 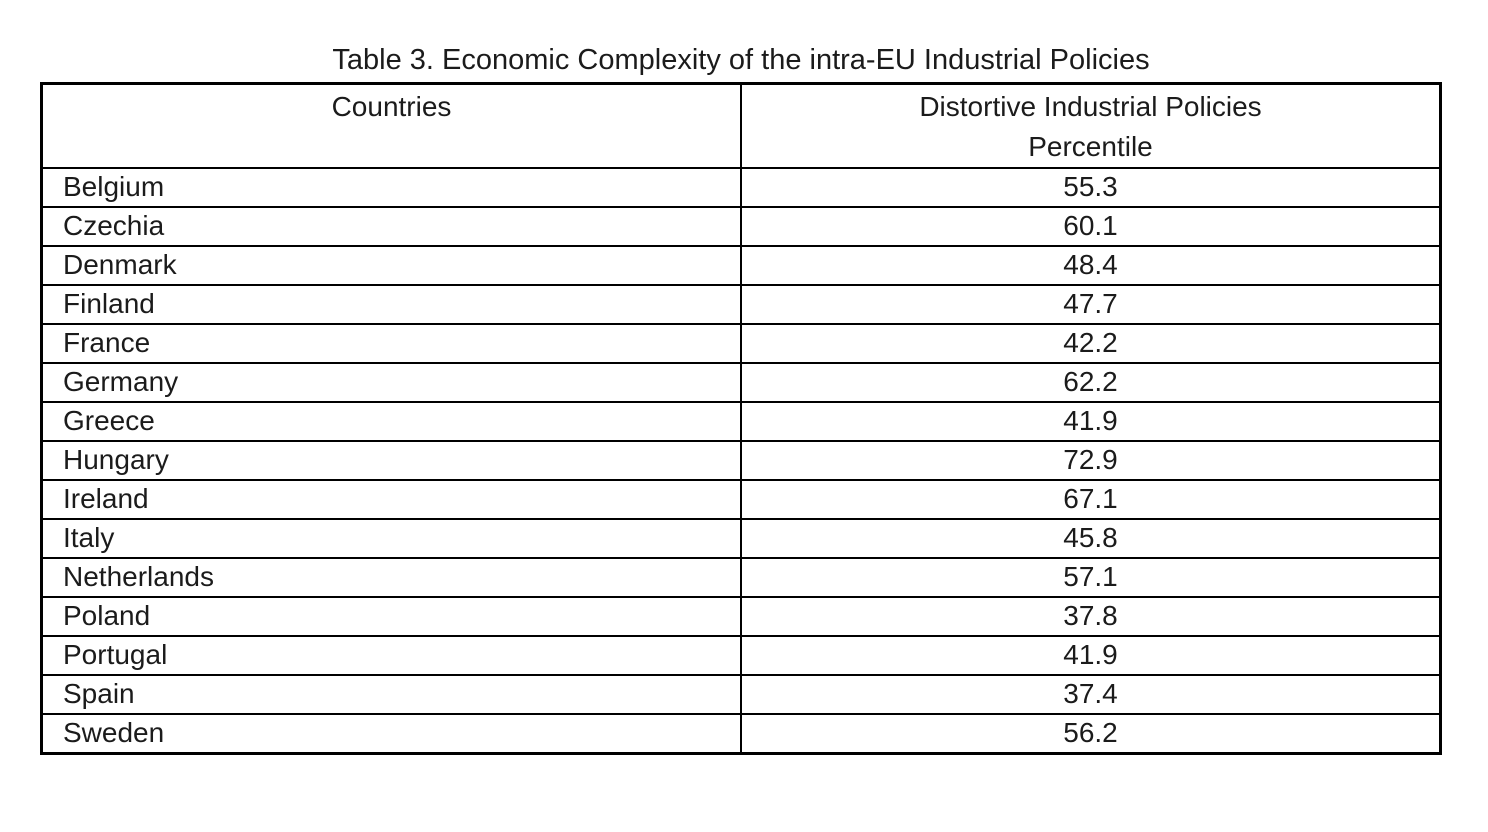 What do you see at coordinates (391, 538) in the screenshot?
I see `country-cell: Italy` at bounding box center [391, 538].